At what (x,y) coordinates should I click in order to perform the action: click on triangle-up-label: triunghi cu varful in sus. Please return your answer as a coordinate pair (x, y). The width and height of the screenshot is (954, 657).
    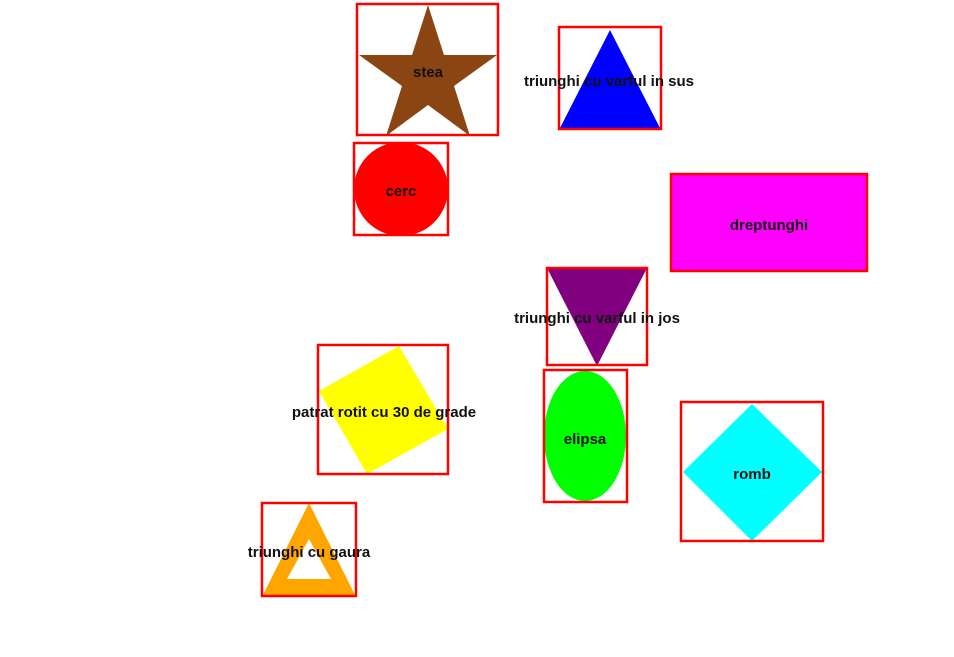
    Looking at the image, I should click on (609, 81).